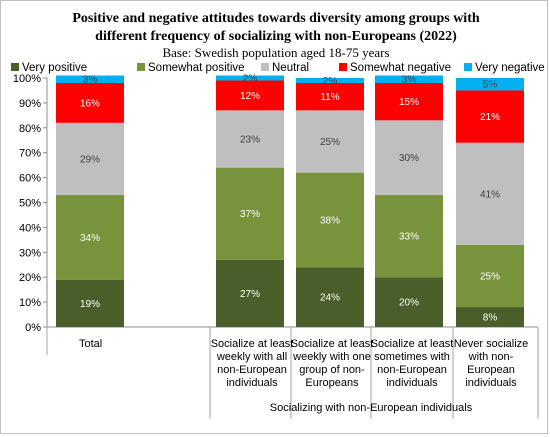  What do you see at coordinates (332, 383) in the screenshot?
I see `category-label-line: Europeans` at bounding box center [332, 383].